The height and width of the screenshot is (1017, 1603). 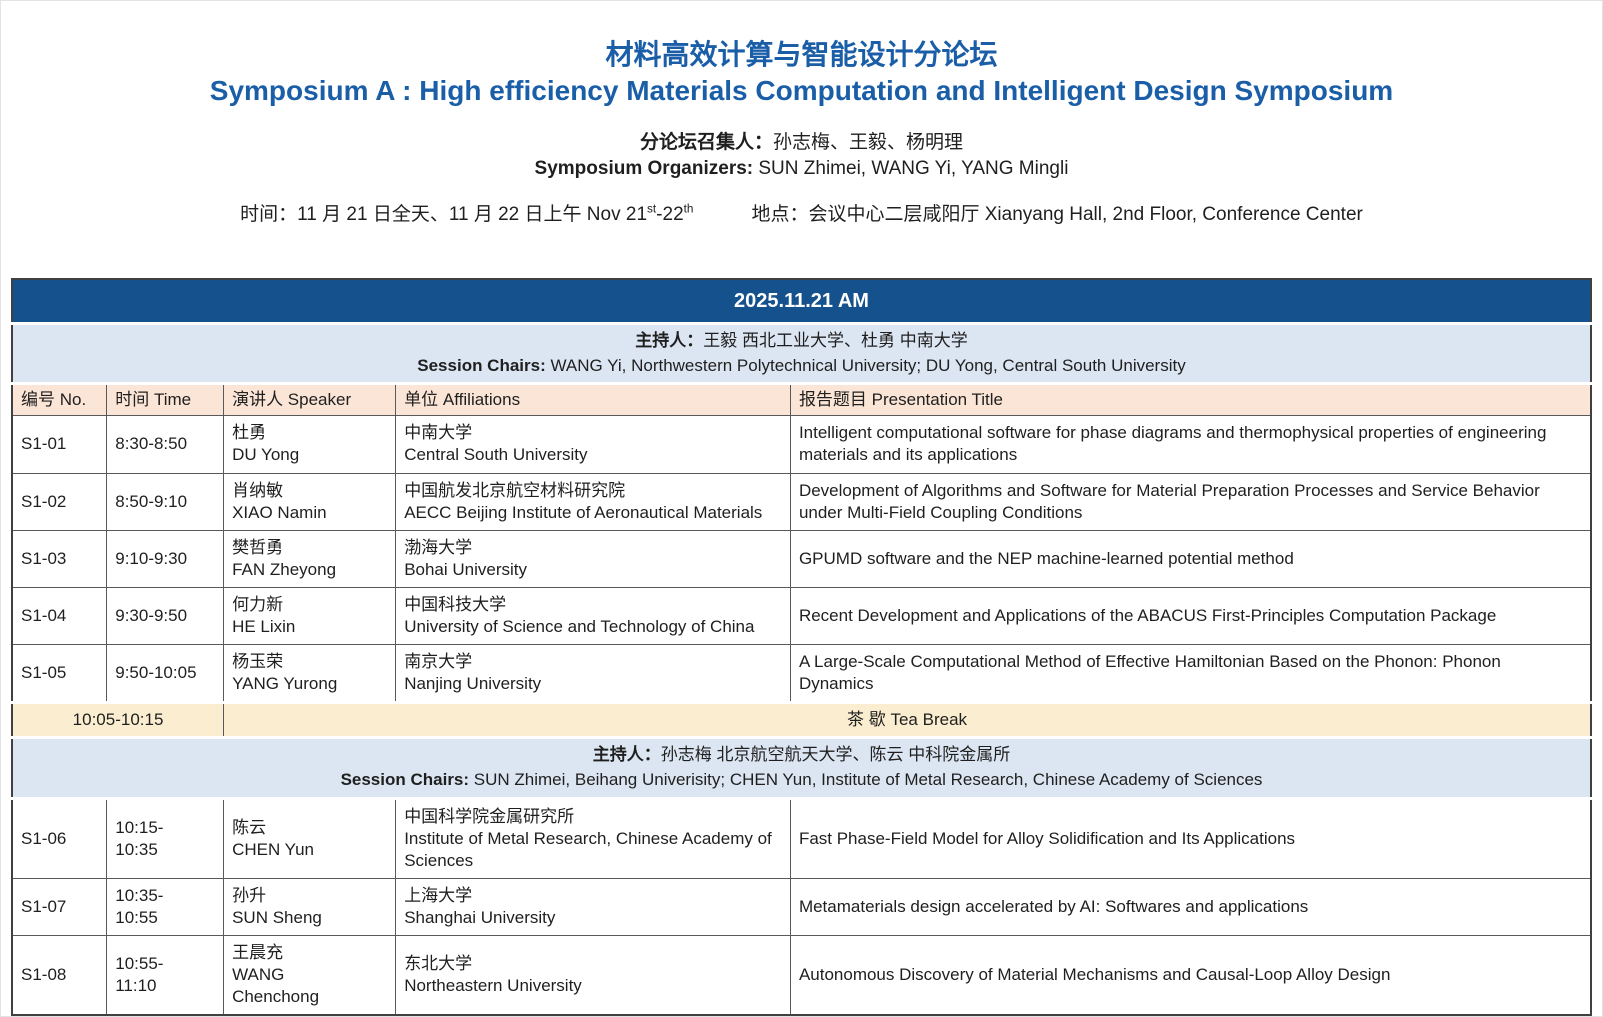 I want to click on session-time: 时间：11 月 21 日全天、11 月 22 日上午 Nov 21st-22th, so click(x=466, y=212).